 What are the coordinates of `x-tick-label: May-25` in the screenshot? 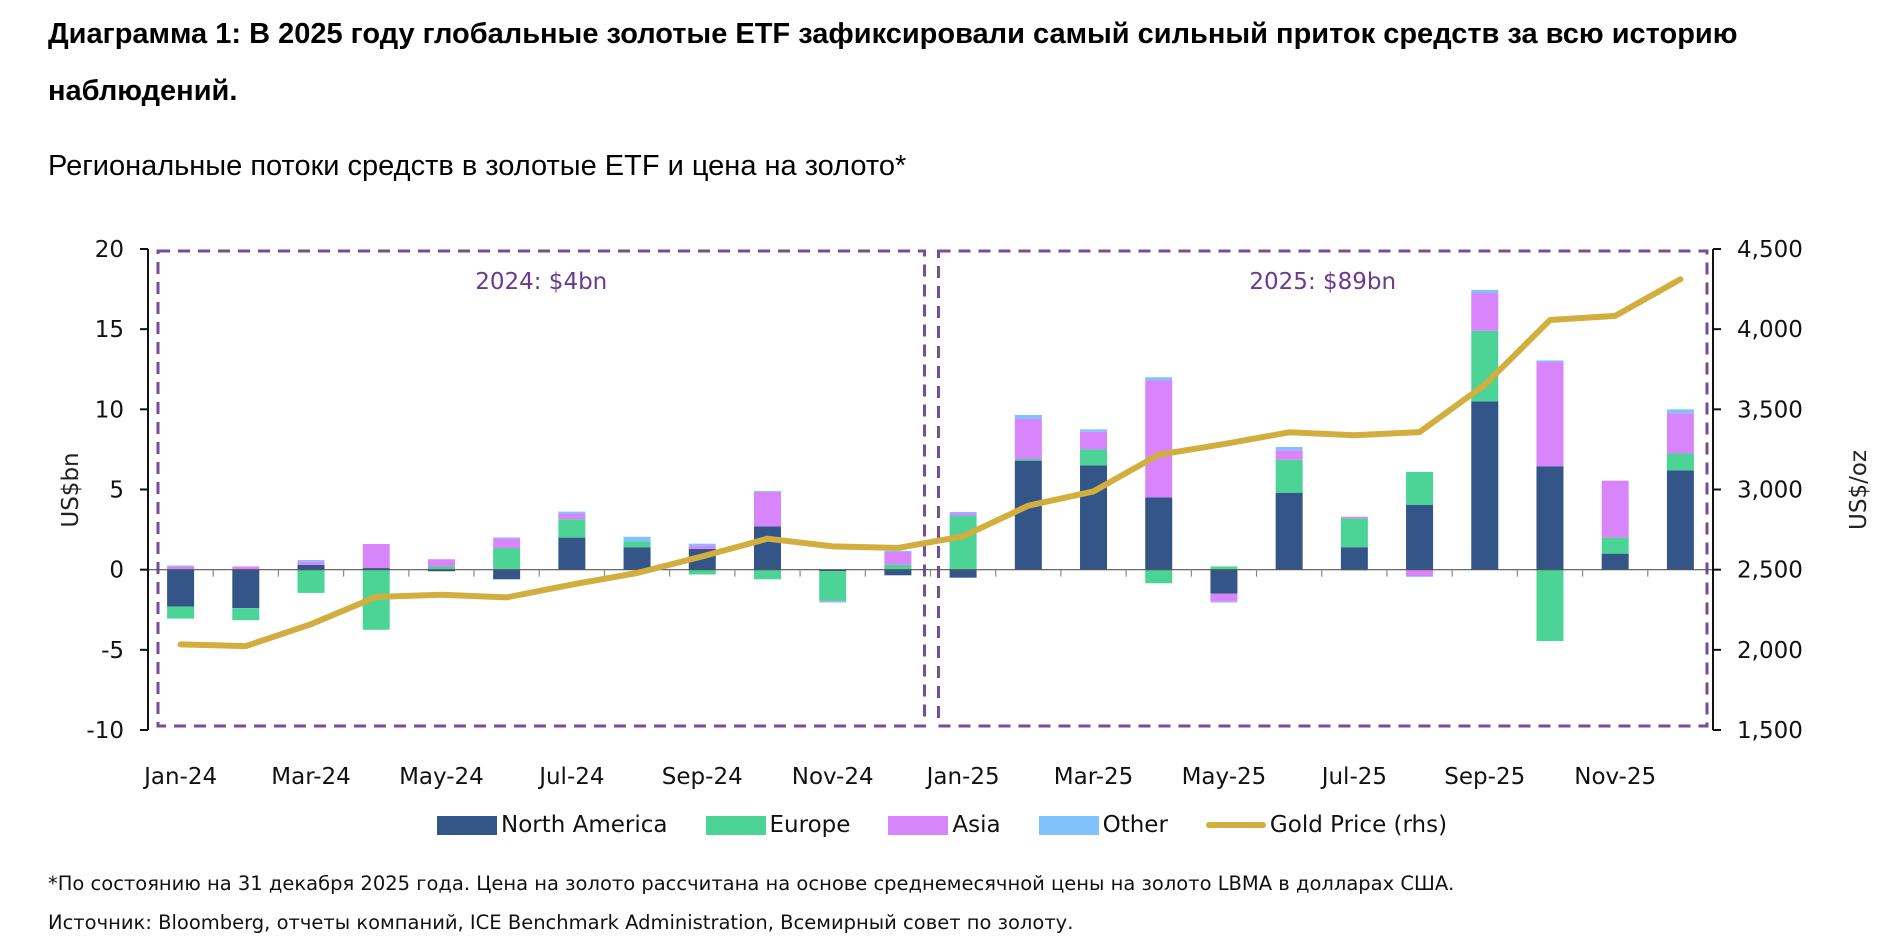 It's located at (1224, 777).